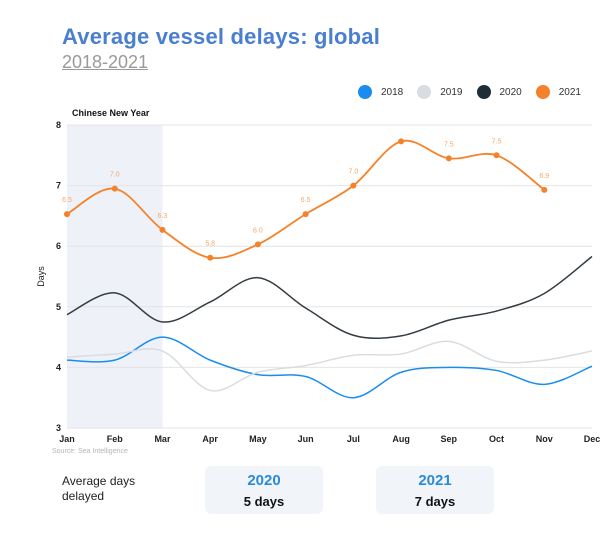 This screenshot has width=616, height=540. What do you see at coordinates (58, 428) in the screenshot?
I see `y-tick-label: 3` at bounding box center [58, 428].